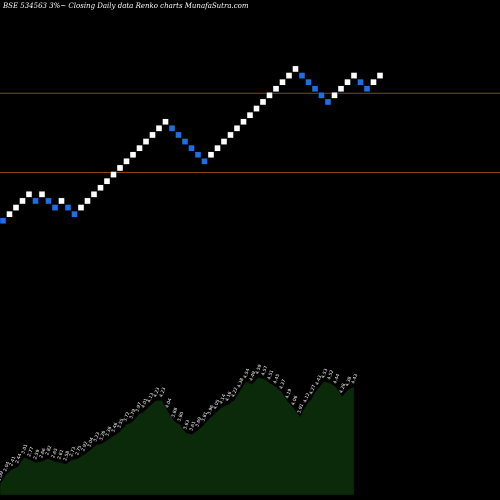 The height and width of the screenshot is (500, 500). Describe the element at coordinates (228, 397) in the screenshot. I see `volume-label-38: 4.16` at that location.